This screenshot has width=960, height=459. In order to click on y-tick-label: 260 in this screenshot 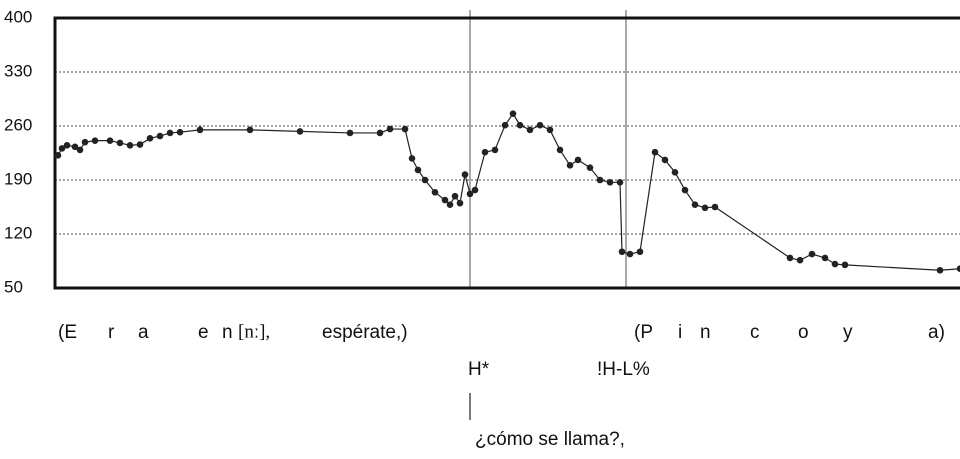, I will do `click(18, 124)`.